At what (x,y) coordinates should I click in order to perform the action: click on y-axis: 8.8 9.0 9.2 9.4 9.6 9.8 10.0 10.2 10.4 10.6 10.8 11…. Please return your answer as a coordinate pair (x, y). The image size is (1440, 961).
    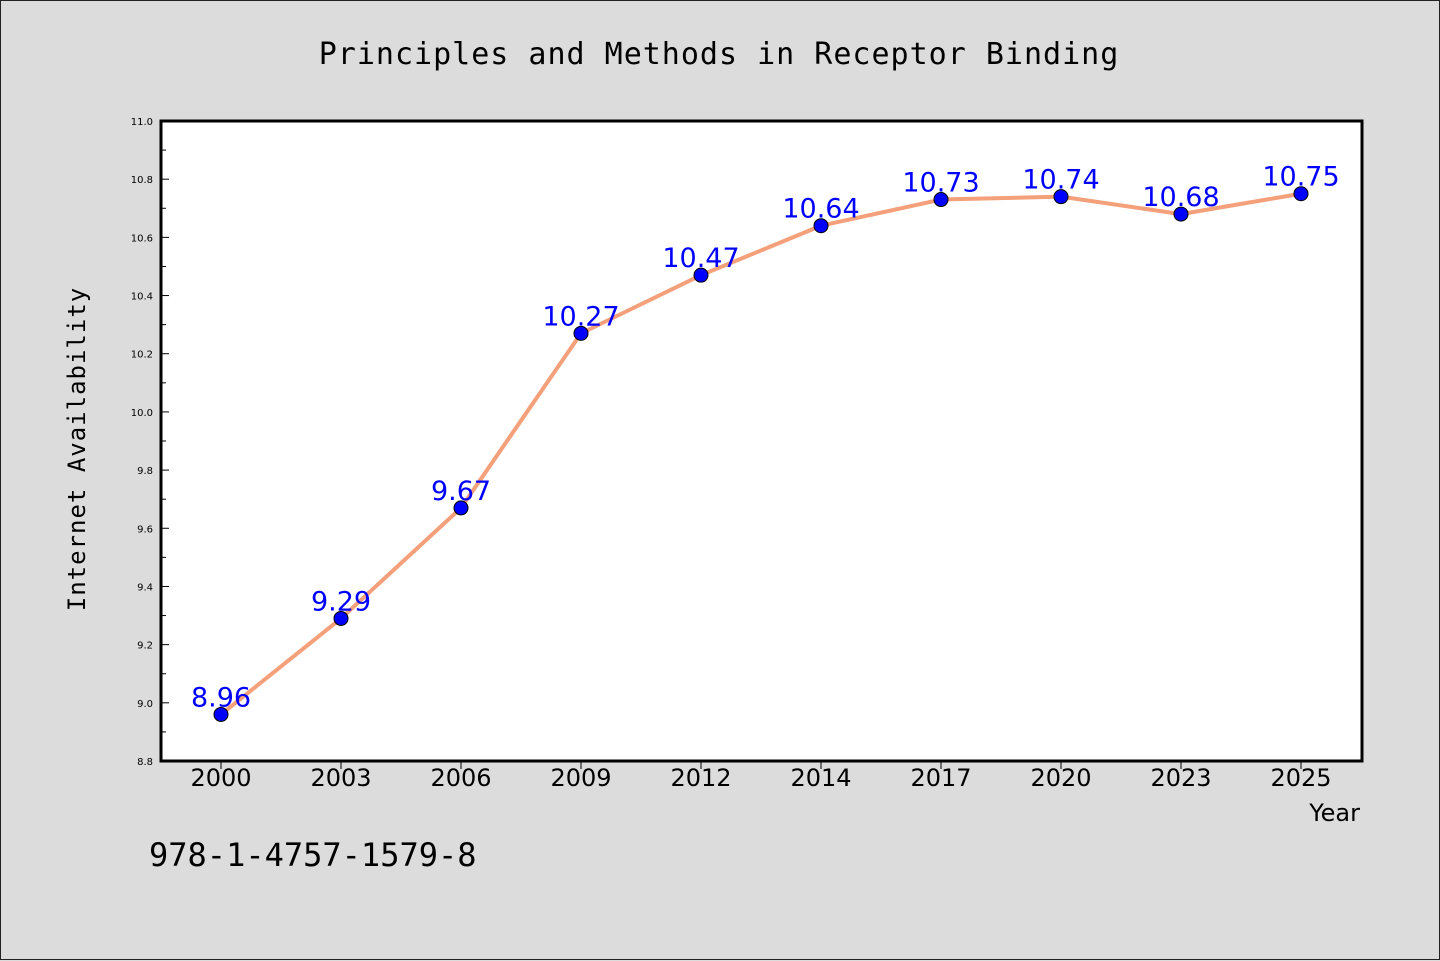
    Looking at the image, I should click on (150, 442).